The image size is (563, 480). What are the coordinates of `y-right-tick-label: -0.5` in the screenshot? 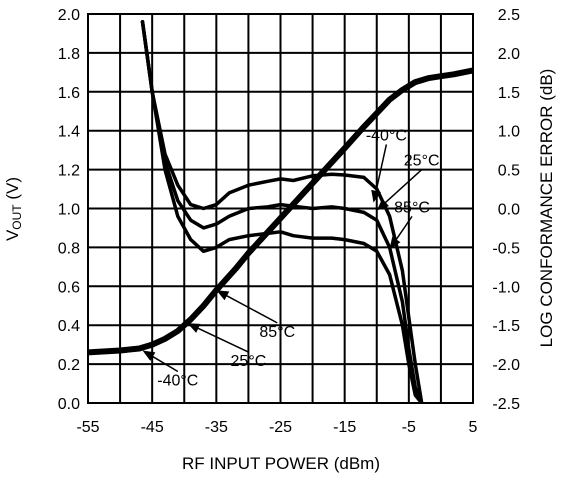 It's located at (506, 248).